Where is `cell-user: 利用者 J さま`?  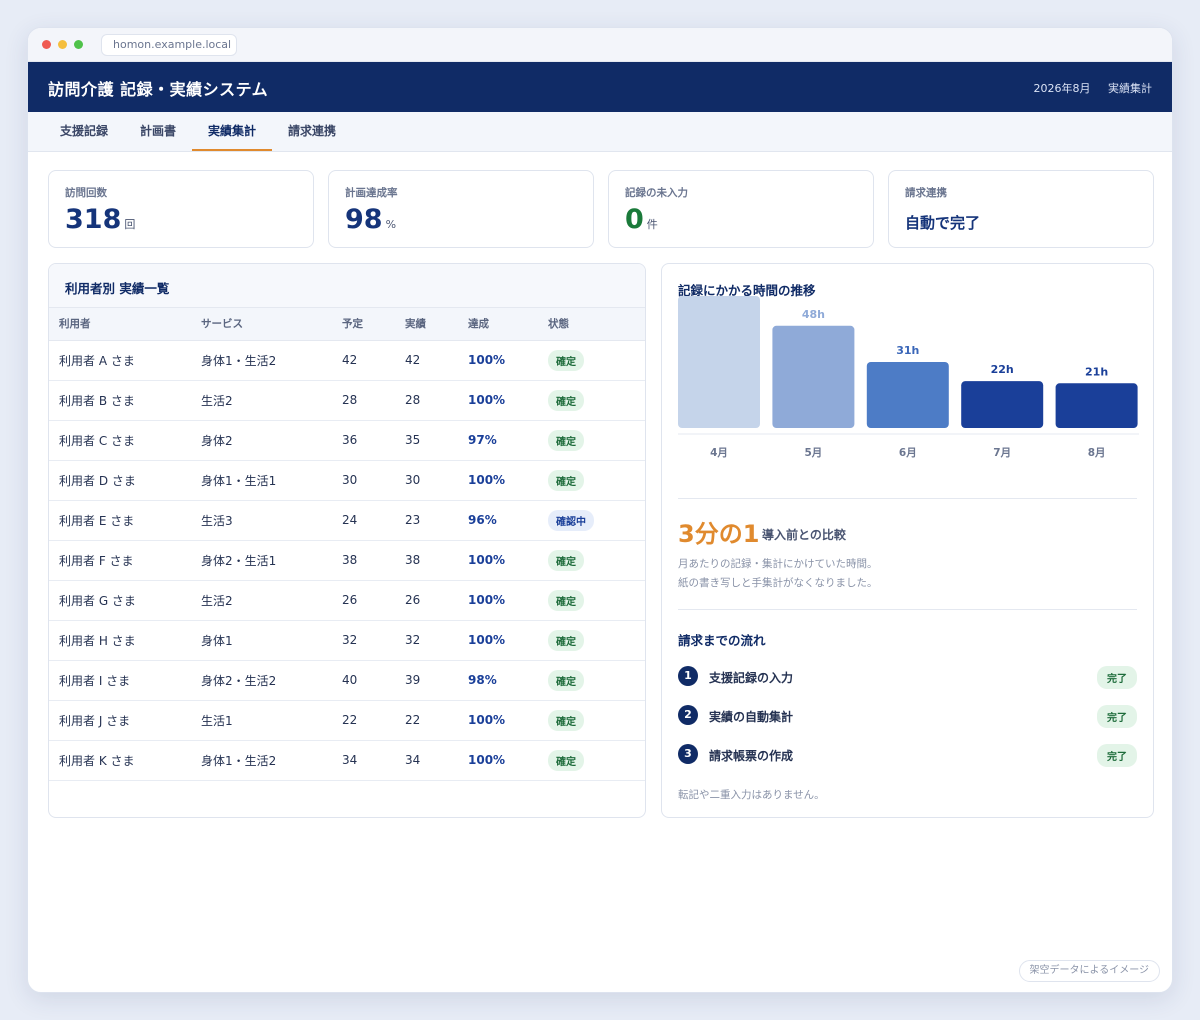
cell-user: 利用者 J さま is located at coordinates (120, 720).